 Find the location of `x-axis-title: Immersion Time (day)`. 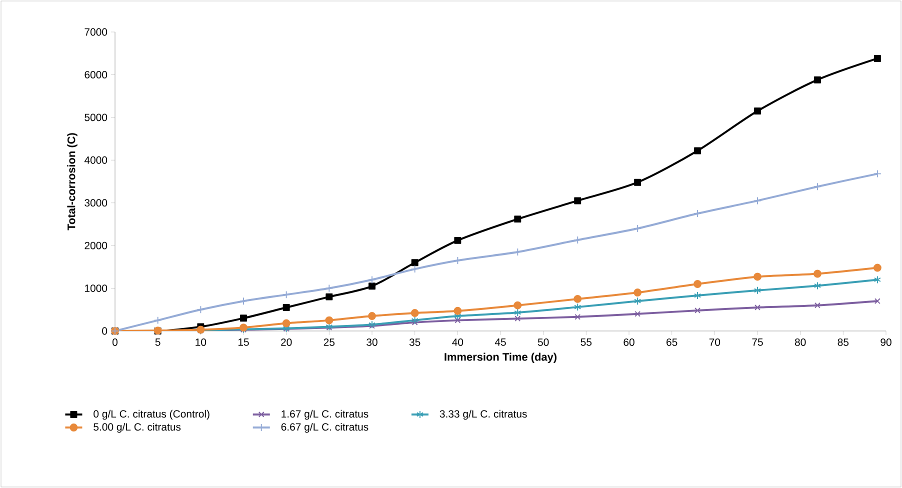

x-axis-title: Immersion Time (day) is located at coordinates (500, 357).